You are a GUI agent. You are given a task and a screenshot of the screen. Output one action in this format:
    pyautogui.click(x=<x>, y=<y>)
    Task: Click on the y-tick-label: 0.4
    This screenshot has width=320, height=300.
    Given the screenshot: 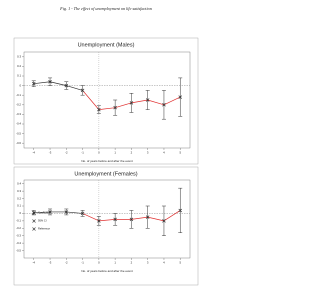 What is the action you would take?
    pyautogui.click(x=19, y=183)
    